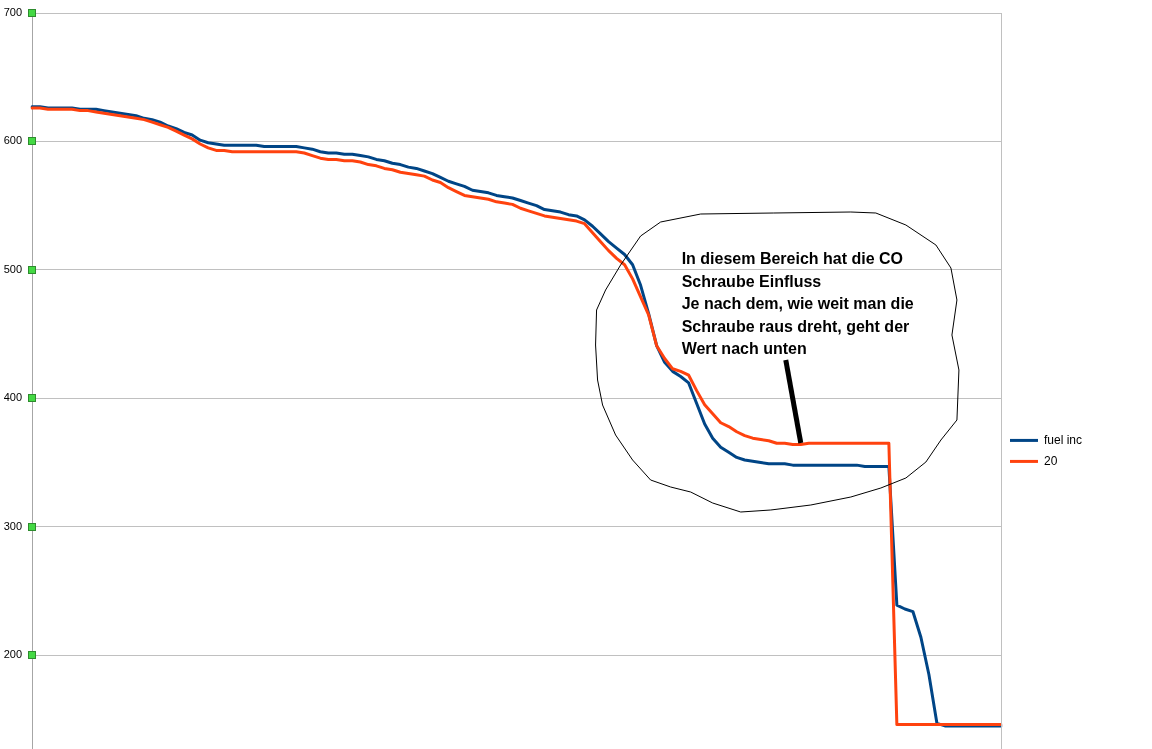 This screenshot has width=1152, height=749. What do you see at coordinates (12, 12) in the screenshot?
I see `y-tick-label: 700` at bounding box center [12, 12].